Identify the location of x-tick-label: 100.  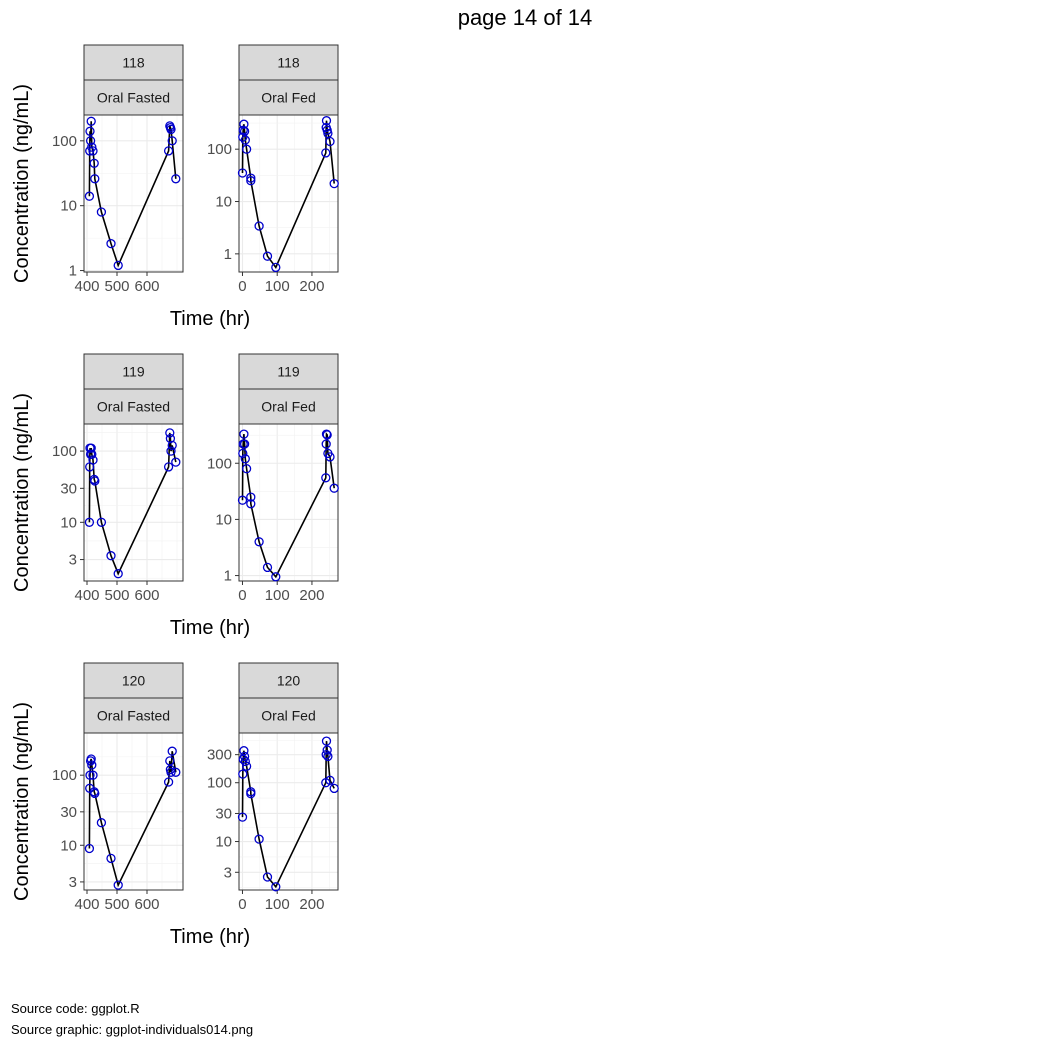
(277, 286).